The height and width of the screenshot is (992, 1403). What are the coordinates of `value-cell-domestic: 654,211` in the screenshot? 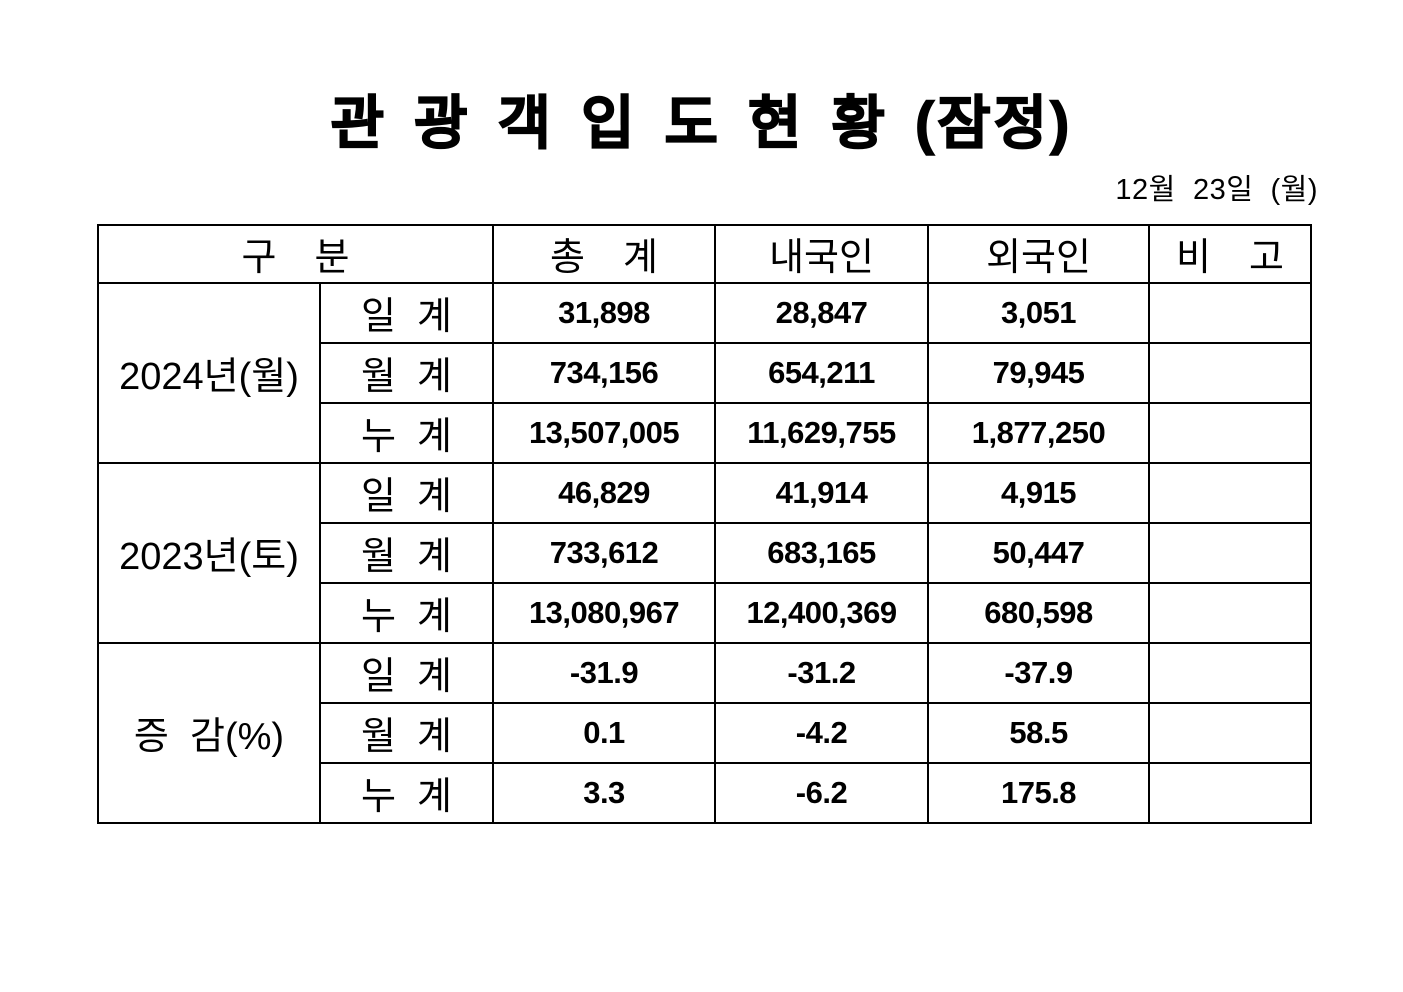 It's located at (822, 372).